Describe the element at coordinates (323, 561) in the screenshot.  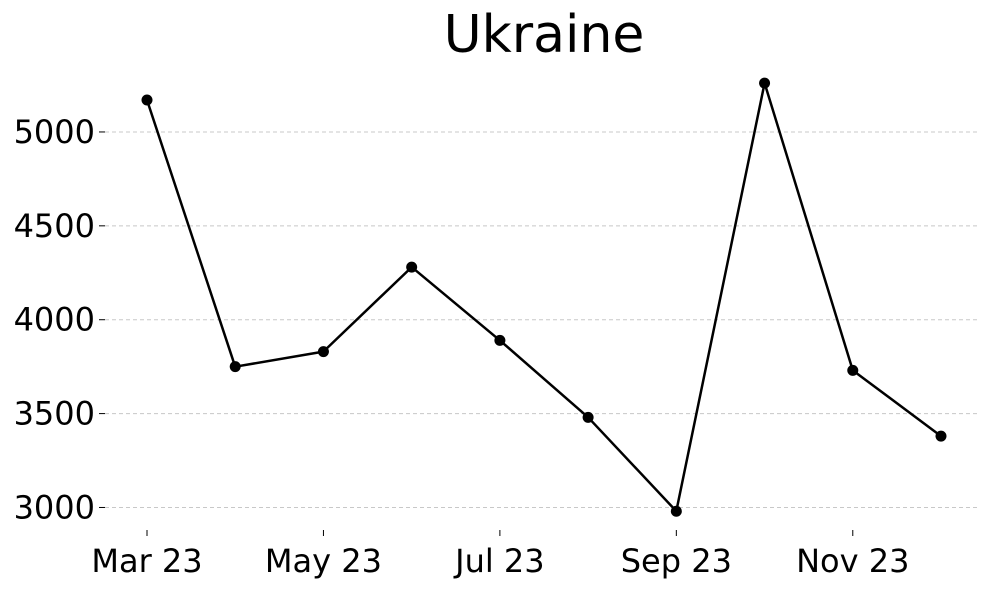
I see `x-tick-label: May 23` at that location.